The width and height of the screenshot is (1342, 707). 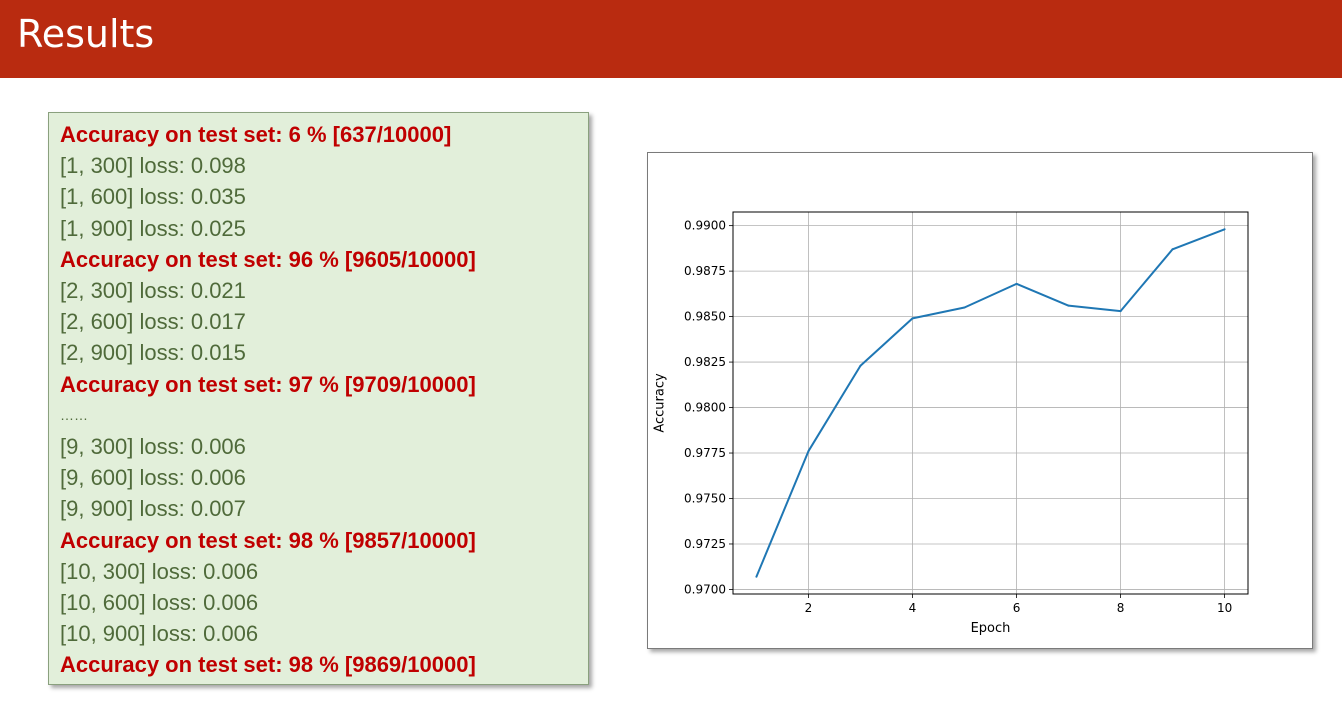 I want to click on y-axis-label: Accuracy, so click(x=660, y=403).